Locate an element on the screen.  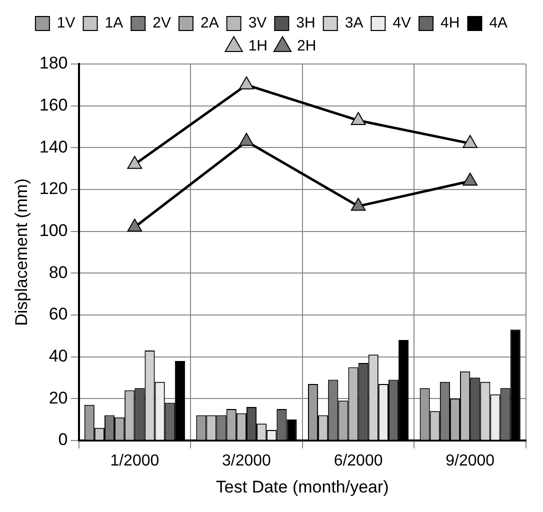
y-tick-label: 60 is located at coordinates (58, 314).